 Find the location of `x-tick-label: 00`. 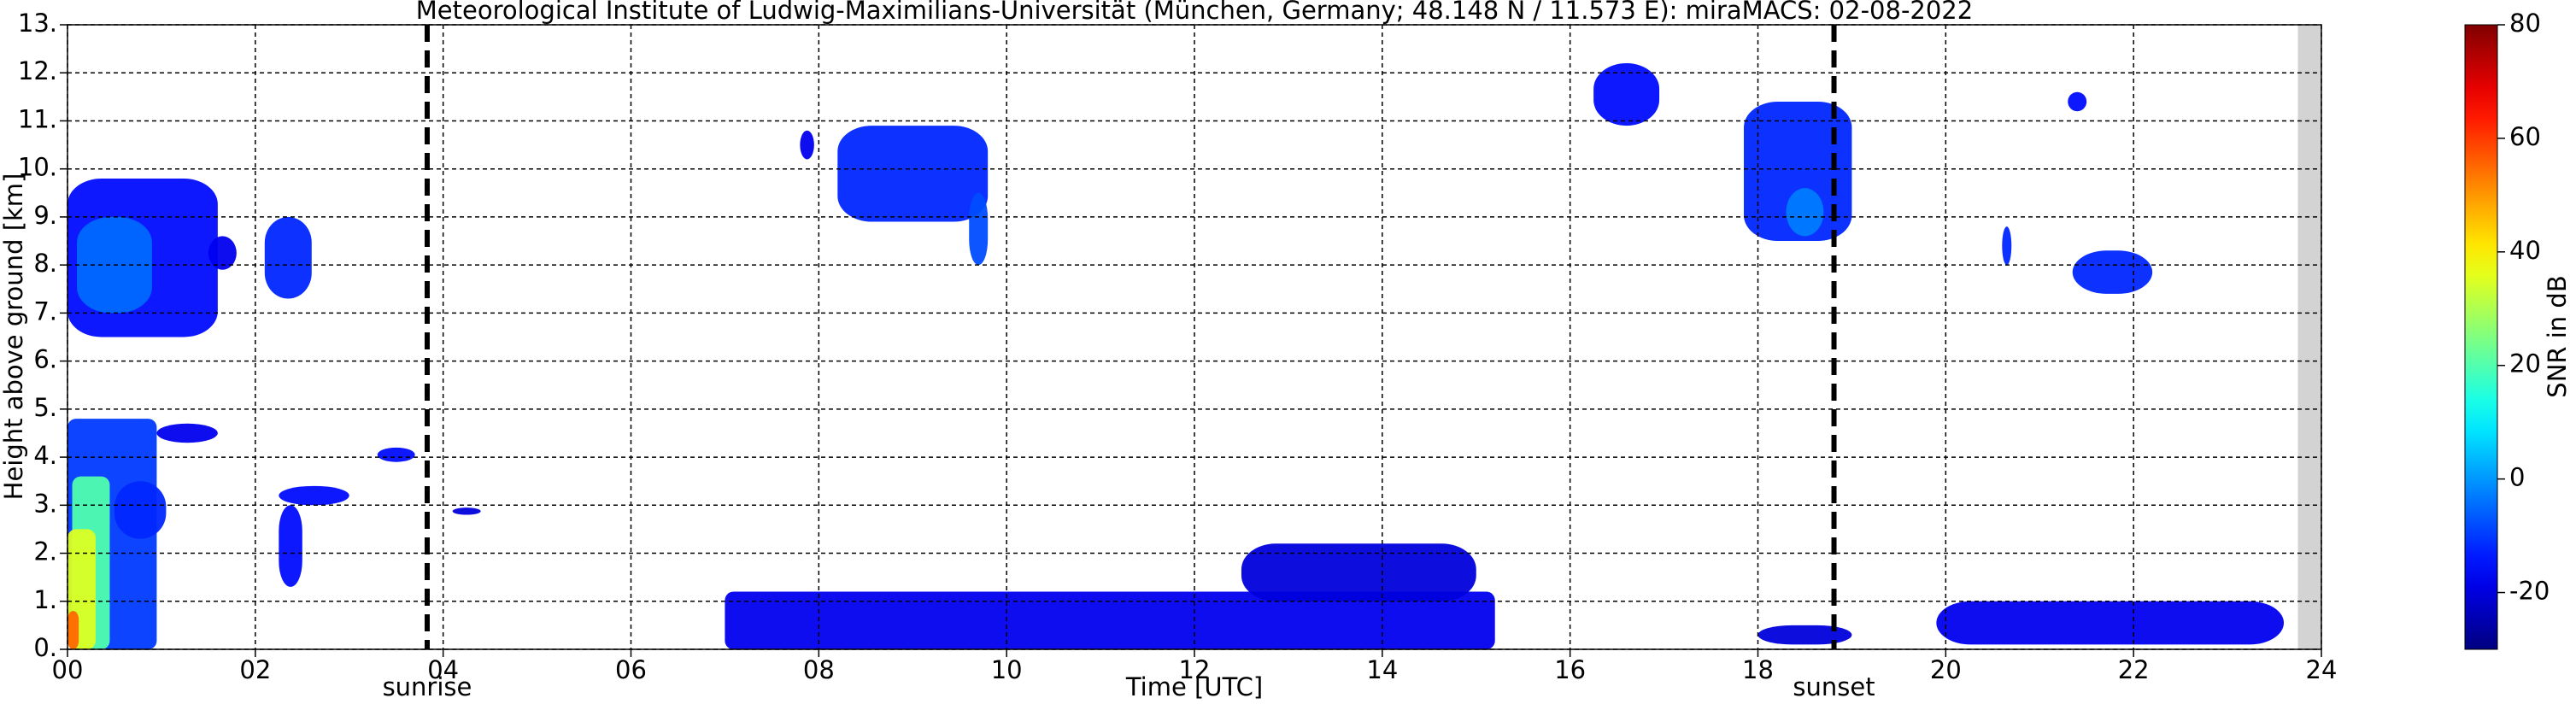

x-tick-label: 00 is located at coordinates (68, 669).